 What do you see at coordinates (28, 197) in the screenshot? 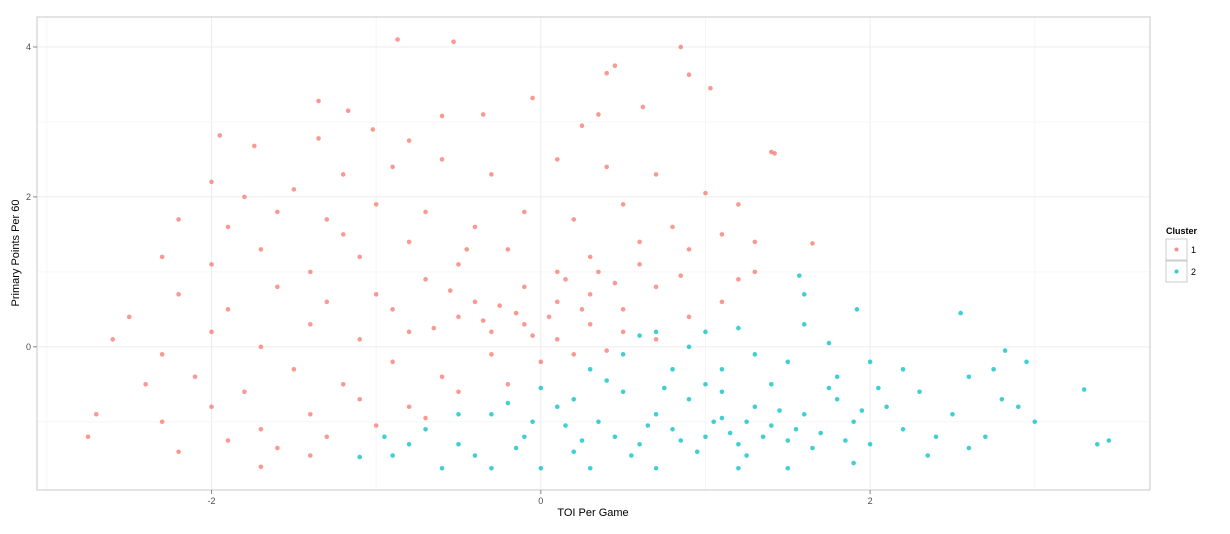
I see `y-tick-label: 2` at bounding box center [28, 197].